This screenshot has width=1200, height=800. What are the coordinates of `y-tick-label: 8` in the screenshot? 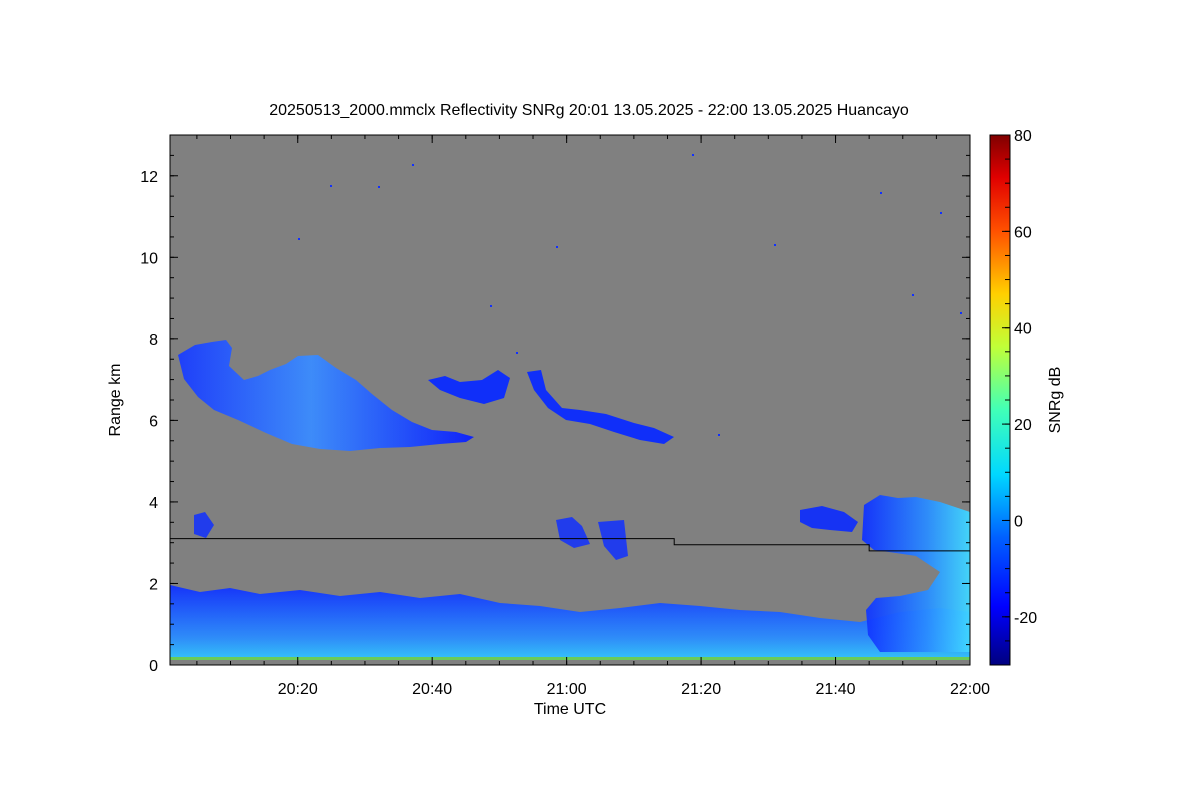 It's located at (153, 340).